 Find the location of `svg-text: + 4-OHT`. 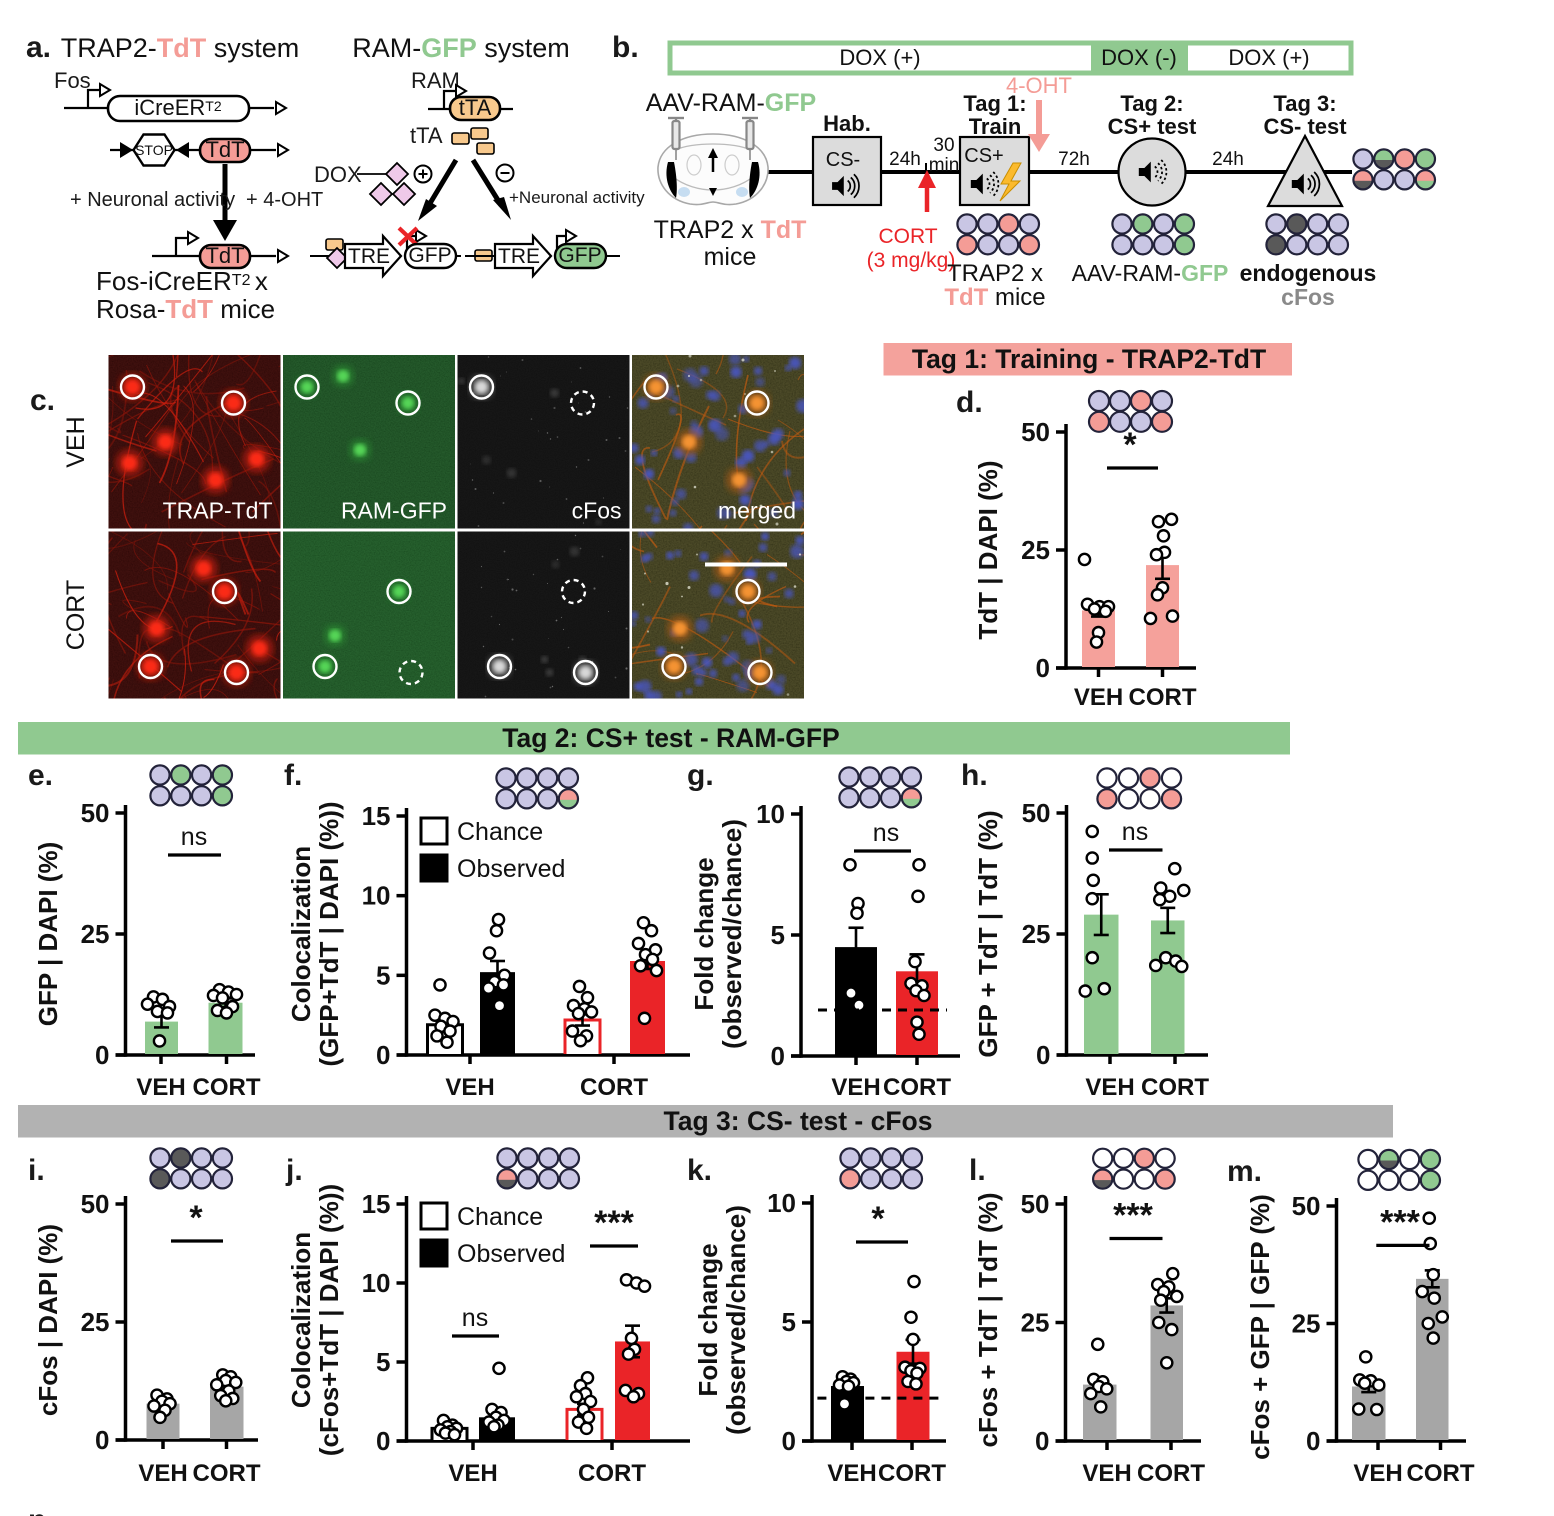

svg-text: + 4-OHT is located at coordinates (284, 200).